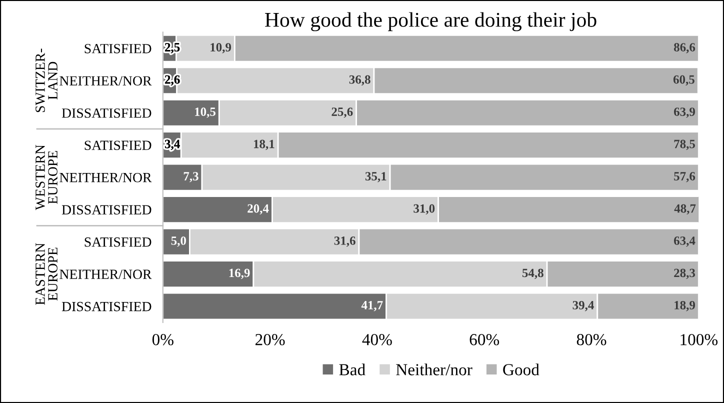  Describe the element at coordinates (699, 340) in the screenshot. I see `x-tick-label: 100%` at that location.